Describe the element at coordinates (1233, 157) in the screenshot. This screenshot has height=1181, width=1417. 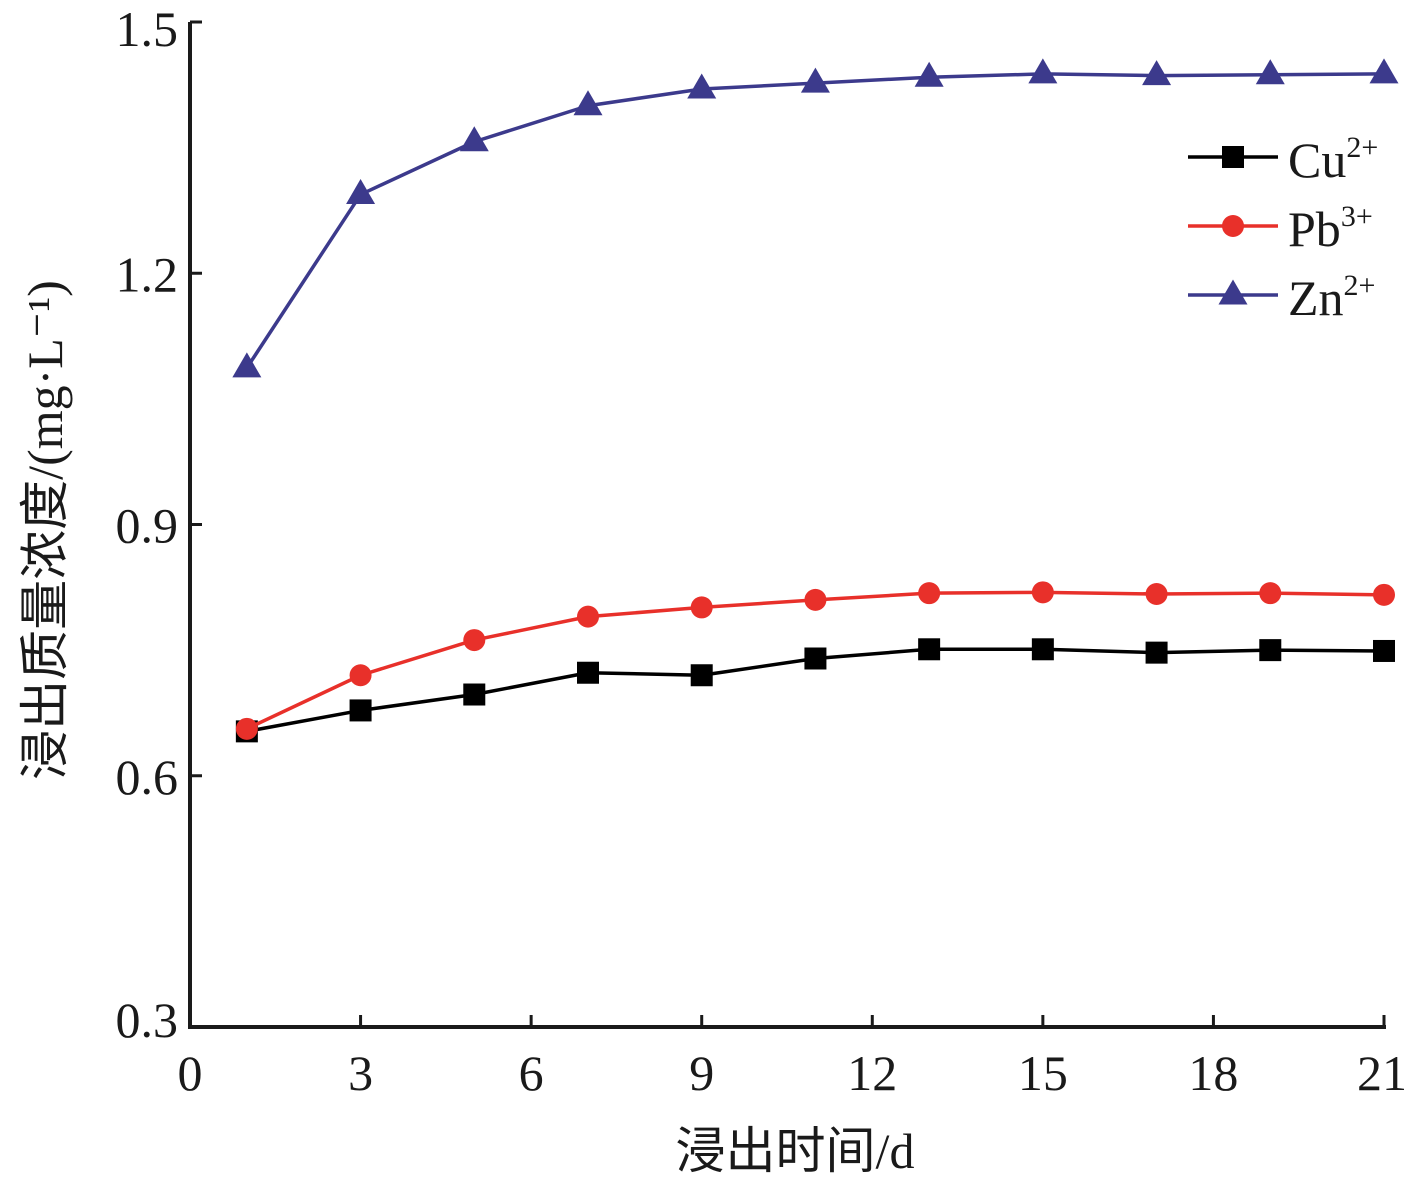
I see `legend-marker-cu` at that location.